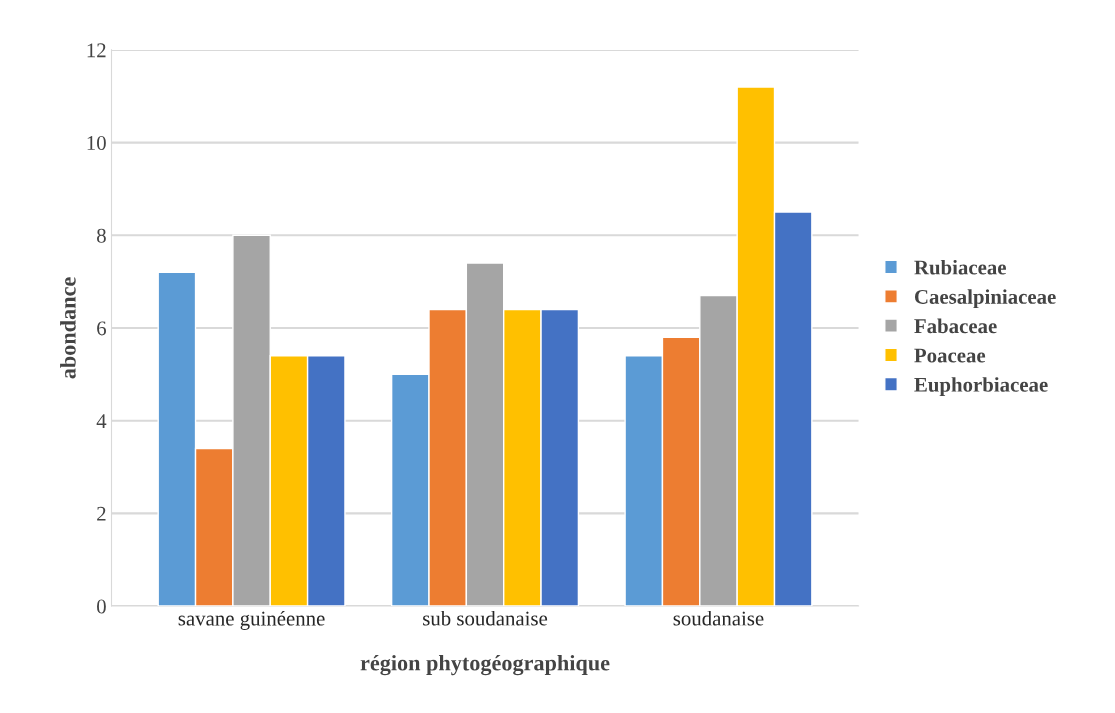  Describe the element at coordinates (950, 355) in the screenshot. I see `legend-label: Poaceae` at that location.